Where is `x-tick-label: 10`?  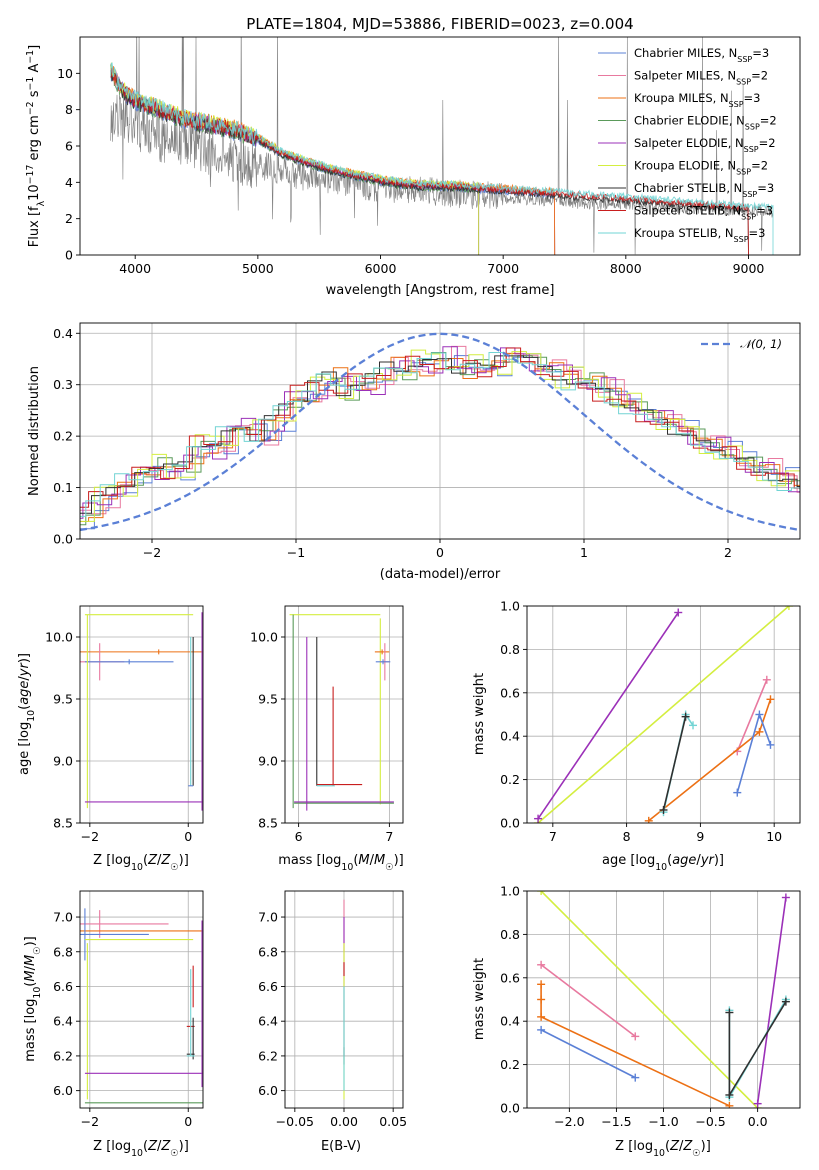
x-tick-label: 10 is located at coordinates (774, 836).